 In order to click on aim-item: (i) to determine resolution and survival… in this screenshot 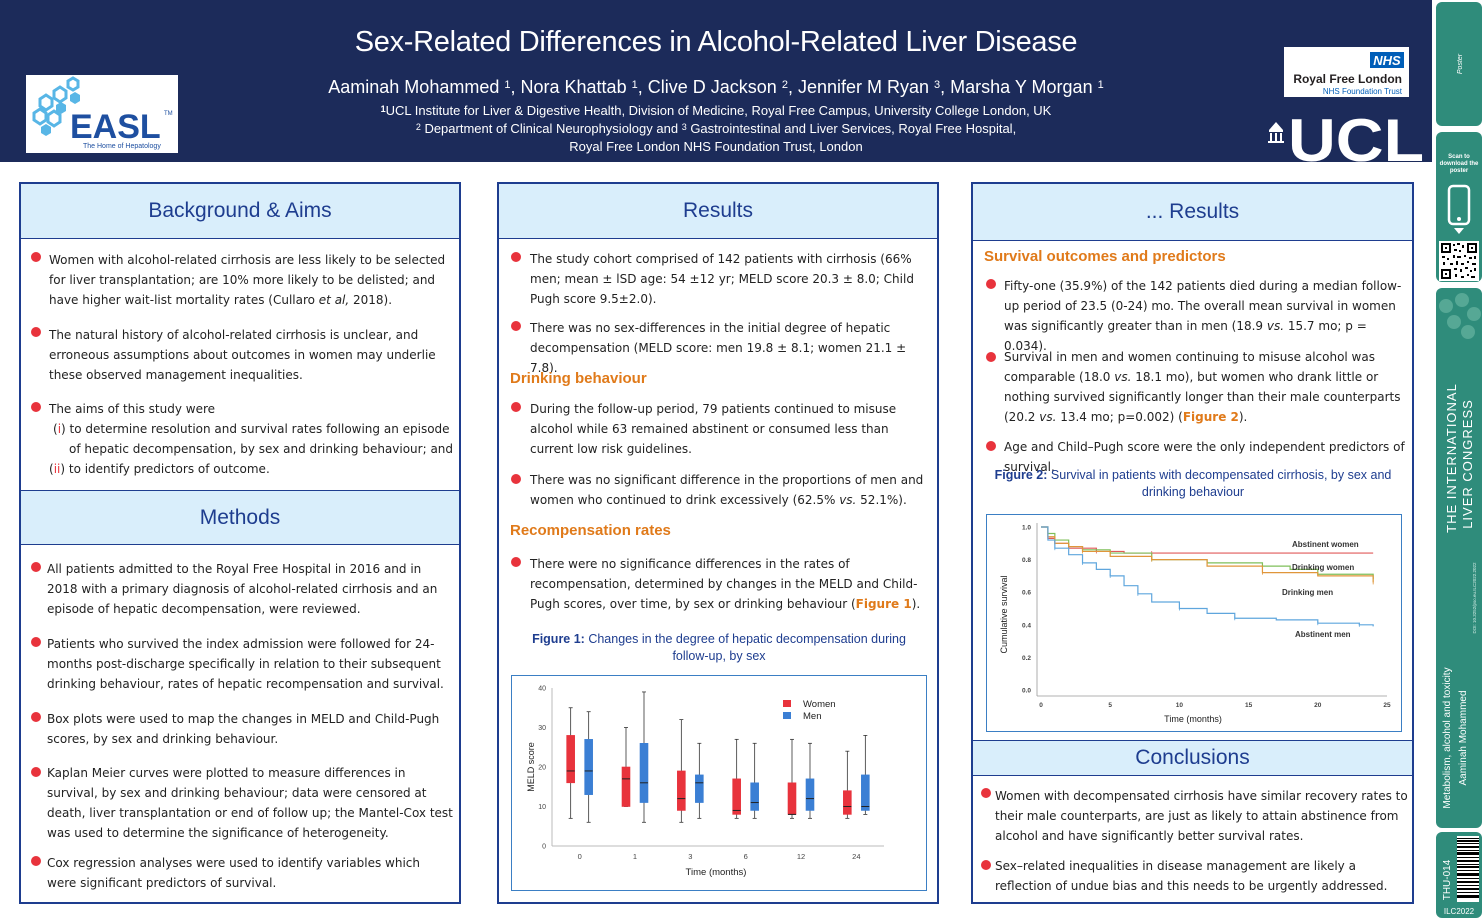, I will do `click(251, 429)`.